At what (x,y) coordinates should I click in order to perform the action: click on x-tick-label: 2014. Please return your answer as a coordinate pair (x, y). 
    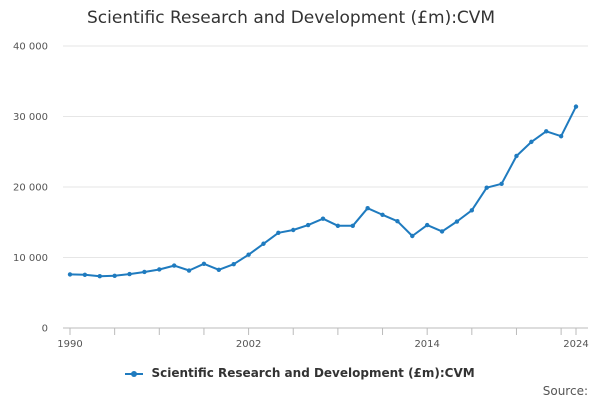
    Looking at the image, I should click on (426, 344).